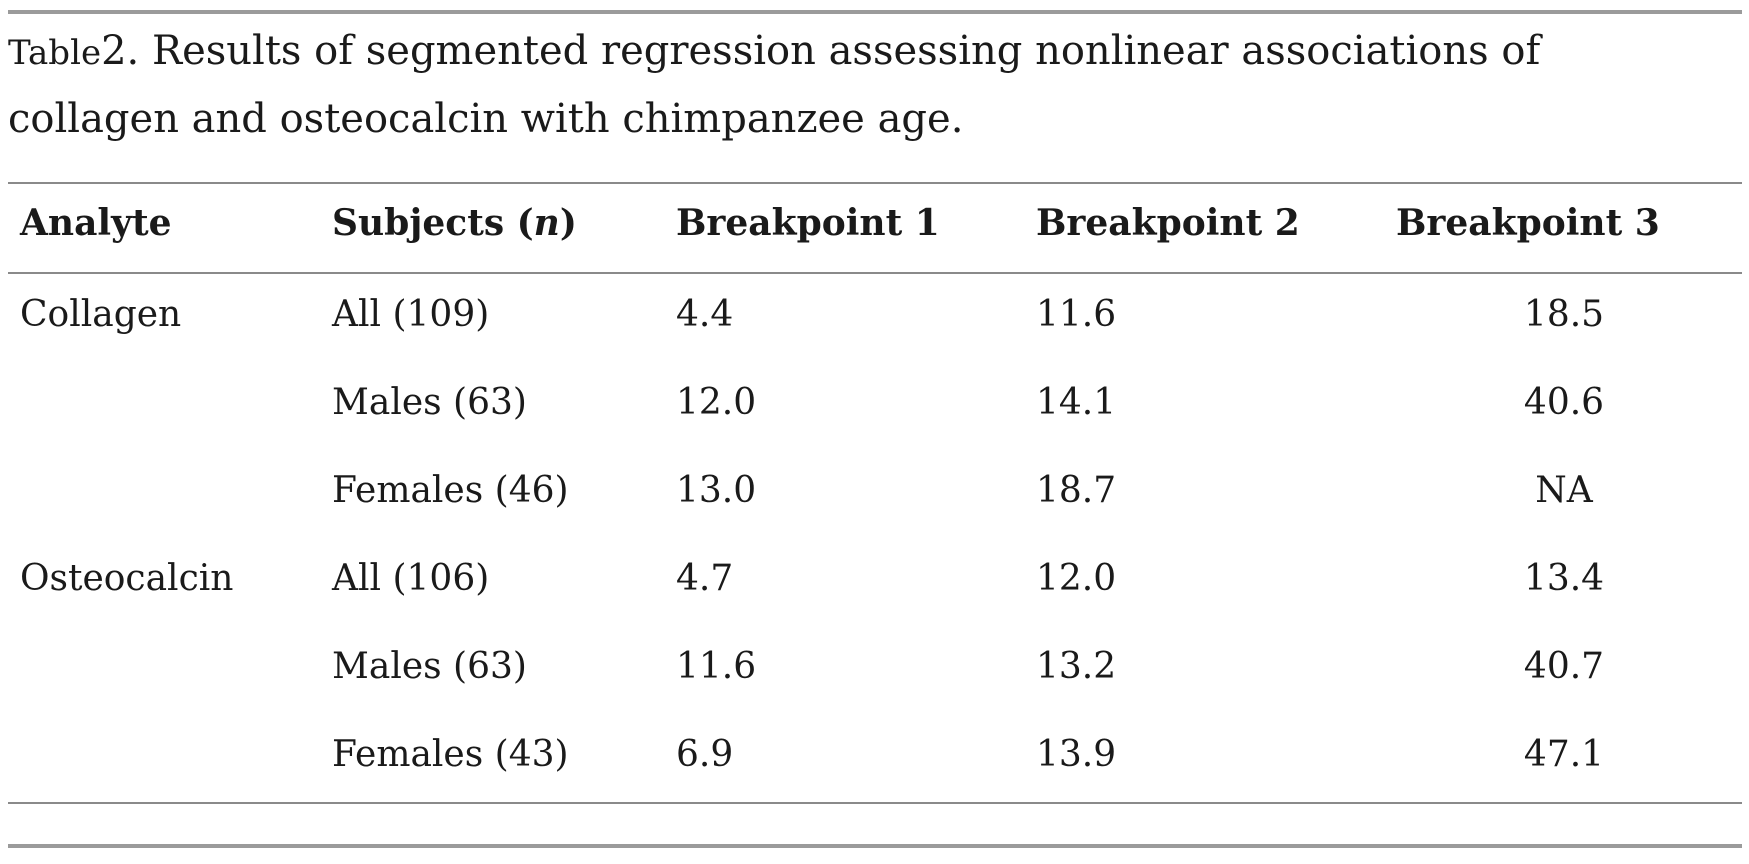 This screenshot has width=1749, height=864. What do you see at coordinates (450, 754) in the screenshot?
I see `cell-subjects: Females (43)` at bounding box center [450, 754].